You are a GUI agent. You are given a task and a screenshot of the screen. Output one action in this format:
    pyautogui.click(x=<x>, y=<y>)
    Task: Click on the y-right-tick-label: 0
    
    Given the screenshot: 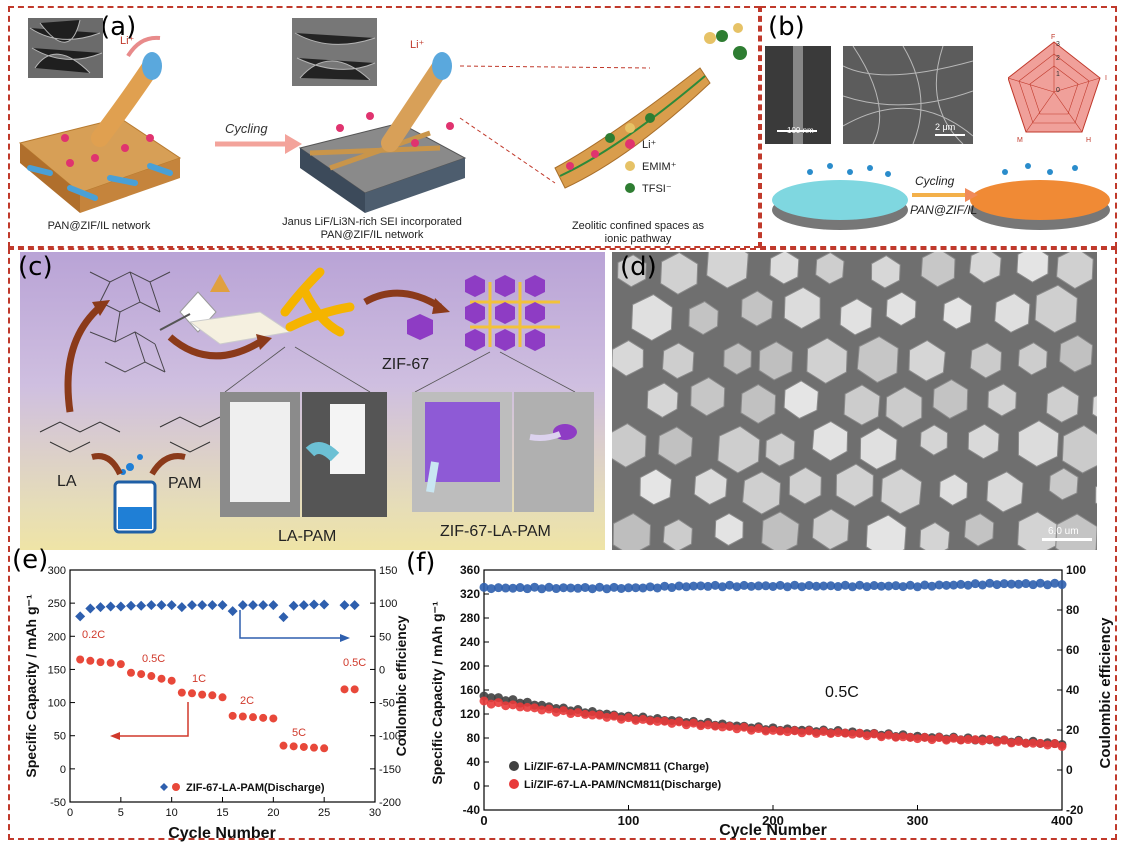 What is the action you would take?
    pyautogui.click(x=382, y=670)
    